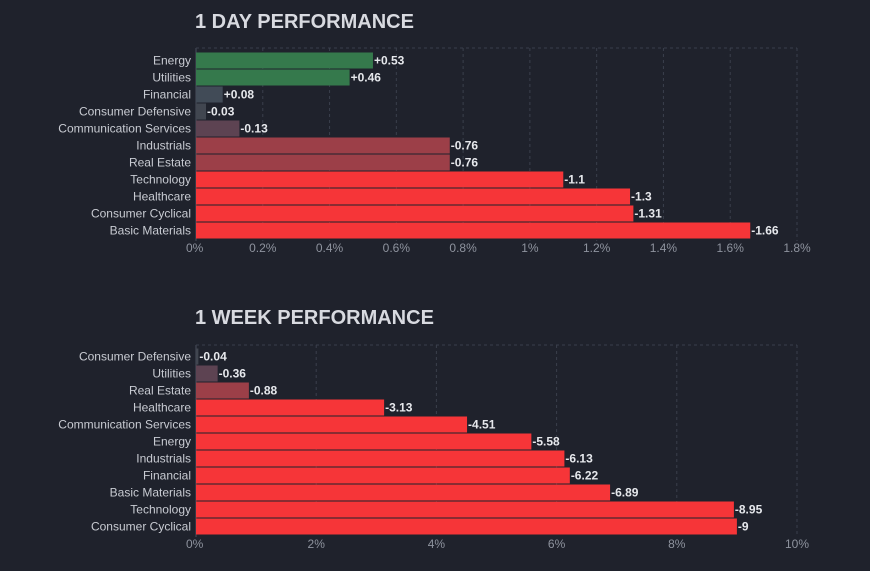  I want to click on data-label: -0.13, so click(254, 129).